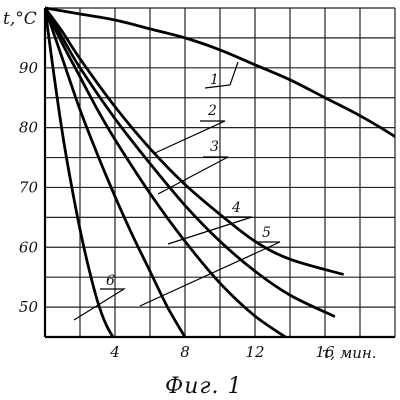 The height and width of the screenshot is (400, 400). What do you see at coordinates (214, 147) in the screenshot?
I see `curve-3-label: 3` at bounding box center [214, 147].